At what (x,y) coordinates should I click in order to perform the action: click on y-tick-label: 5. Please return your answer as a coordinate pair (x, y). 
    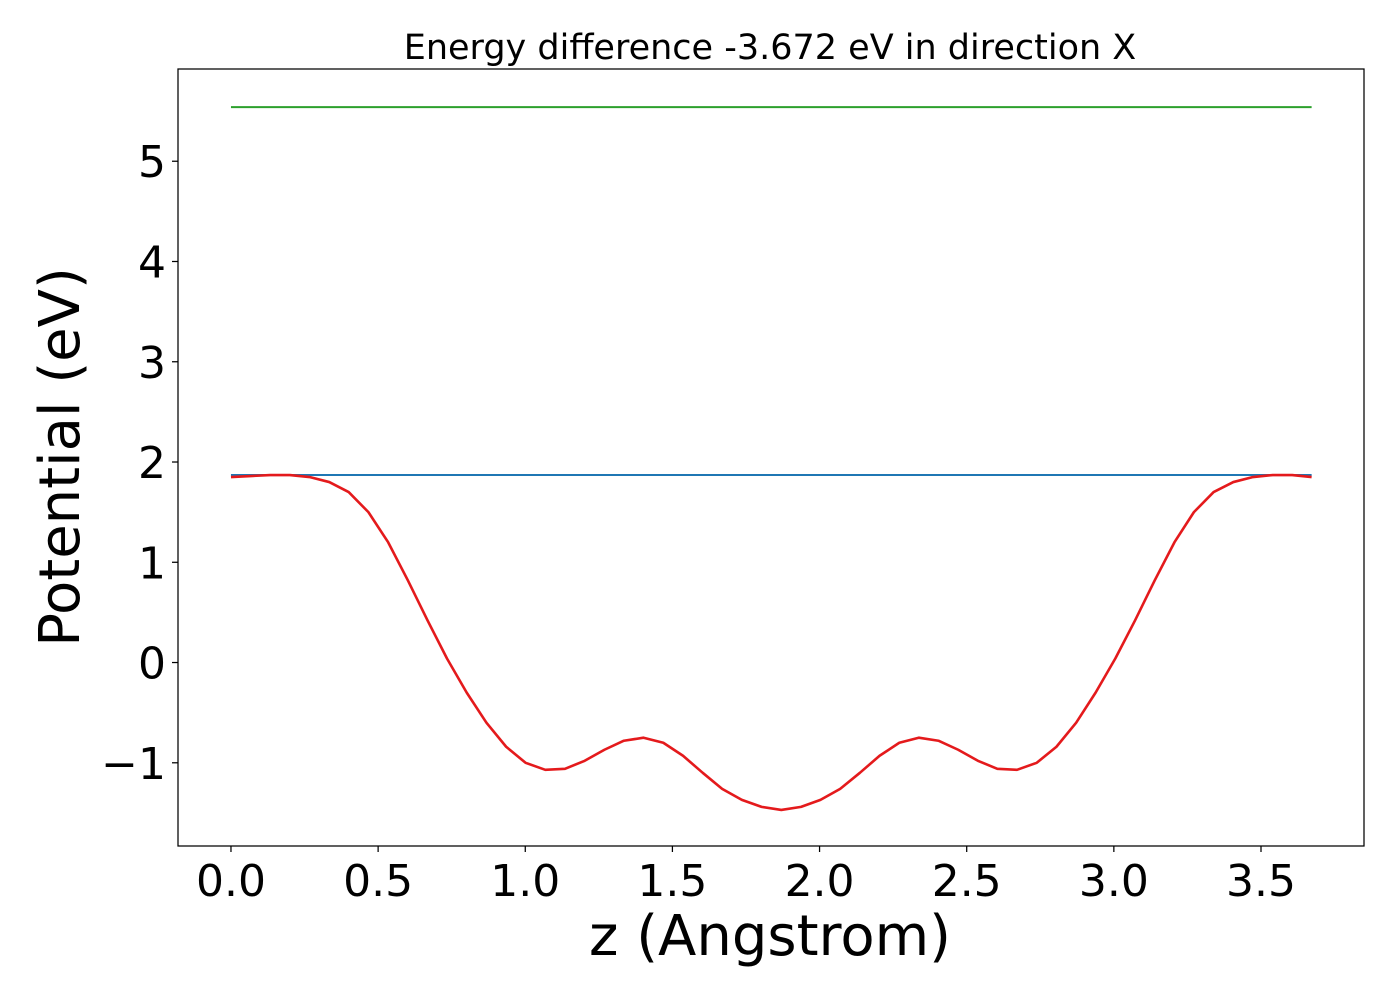
    Looking at the image, I should click on (152, 162).